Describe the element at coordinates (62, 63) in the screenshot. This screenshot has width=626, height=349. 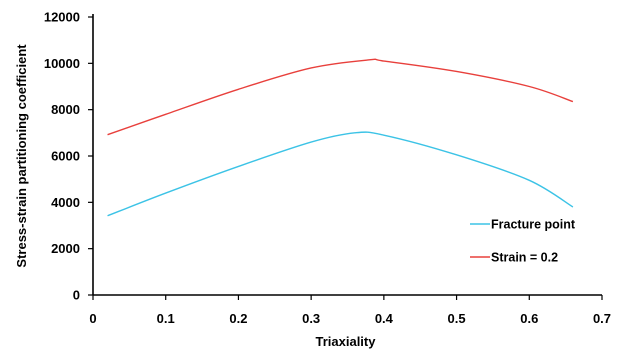
I see `y-tick-label: 10000` at that location.